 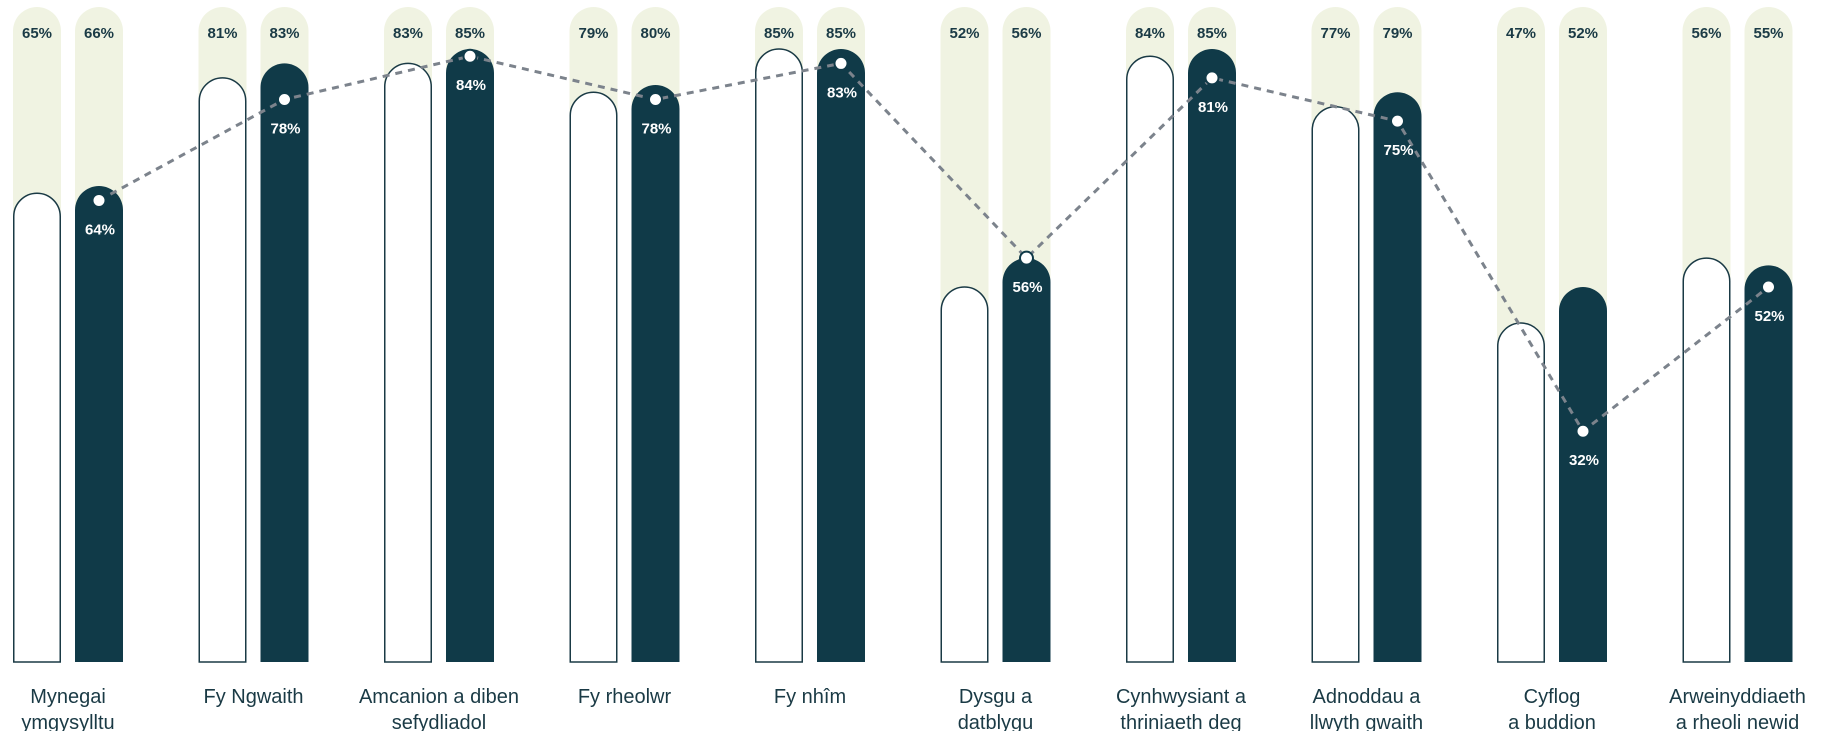 I want to click on top-label-outline-1: 81%, so click(x=222, y=33).